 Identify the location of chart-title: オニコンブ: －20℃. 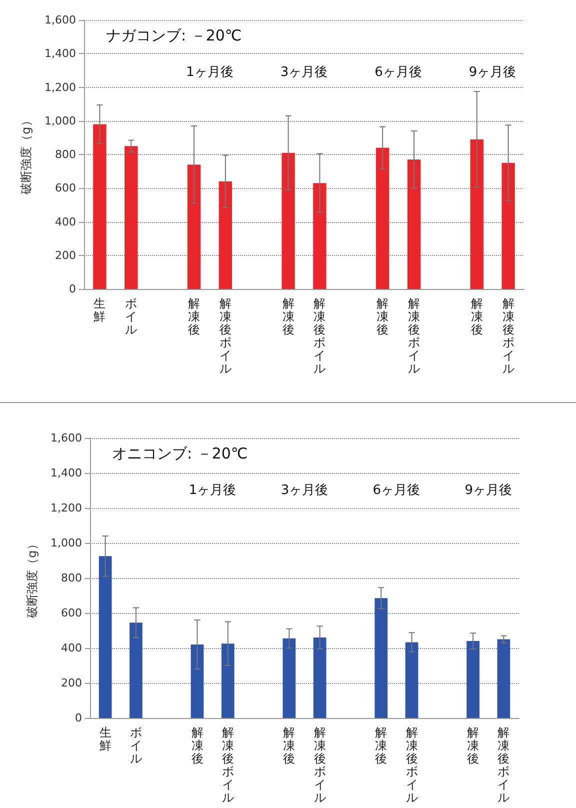
(180, 453).